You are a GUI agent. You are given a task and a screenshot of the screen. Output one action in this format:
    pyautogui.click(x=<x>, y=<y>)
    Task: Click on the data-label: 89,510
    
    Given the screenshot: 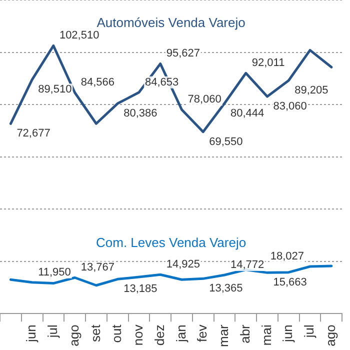 What is the action you would take?
    pyautogui.click(x=55, y=90)
    